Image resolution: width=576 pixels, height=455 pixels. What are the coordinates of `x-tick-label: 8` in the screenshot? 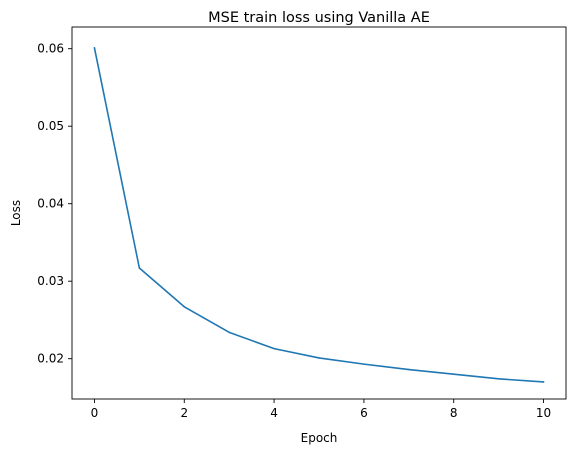 It's located at (454, 413).